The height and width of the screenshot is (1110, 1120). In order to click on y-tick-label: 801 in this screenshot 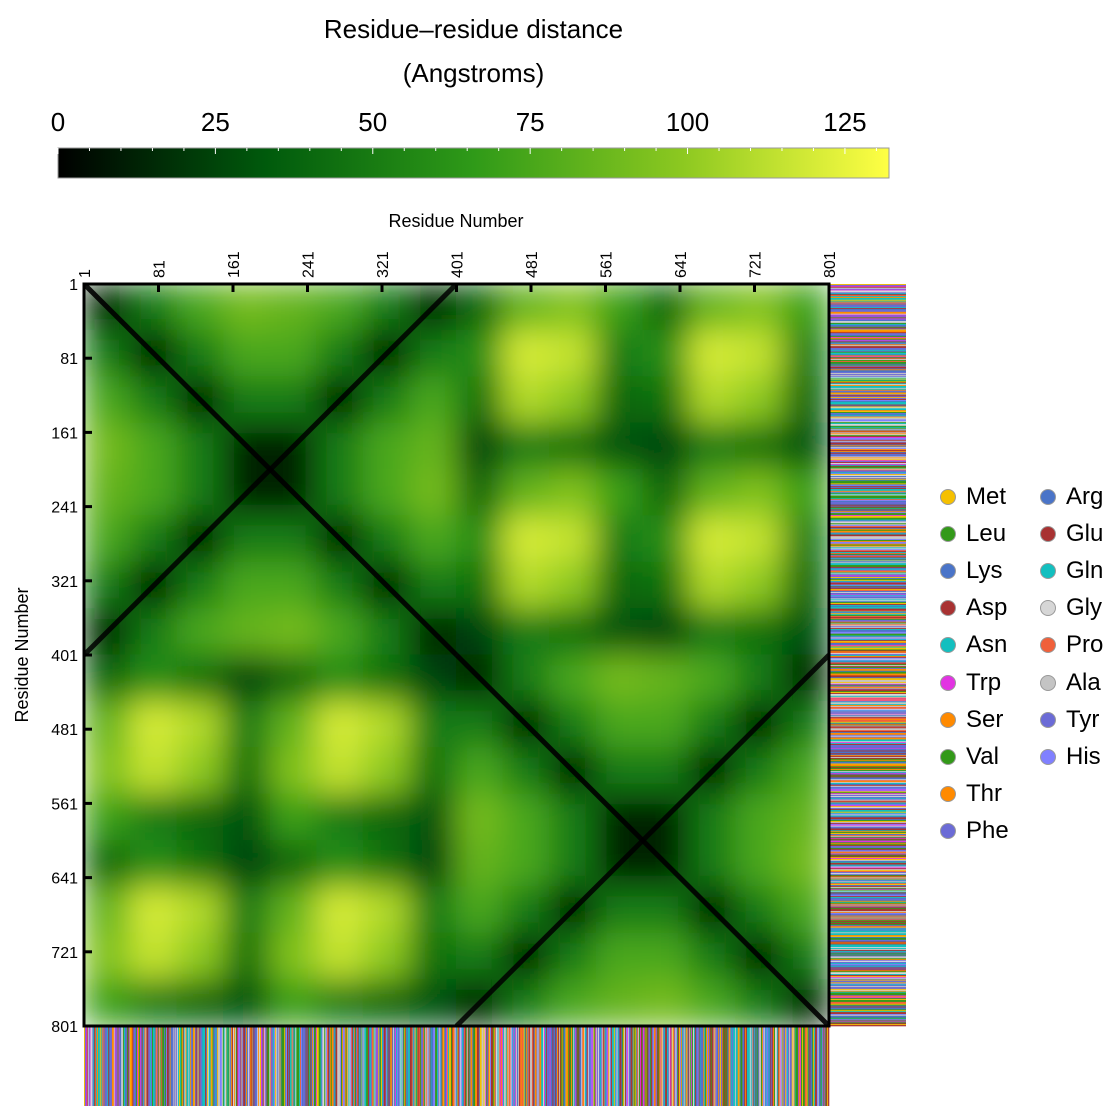, I will do `click(64, 1027)`.